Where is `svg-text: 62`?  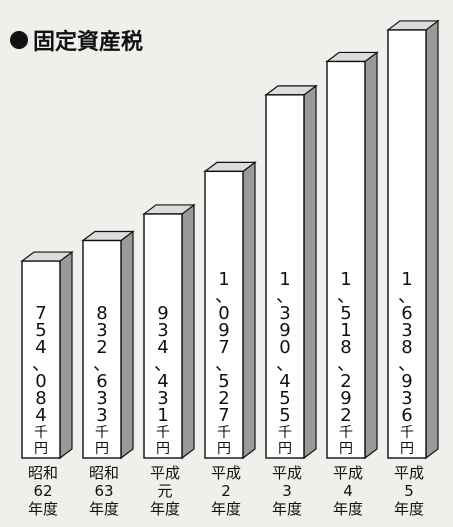
svg-text: 62 is located at coordinates (42, 491).